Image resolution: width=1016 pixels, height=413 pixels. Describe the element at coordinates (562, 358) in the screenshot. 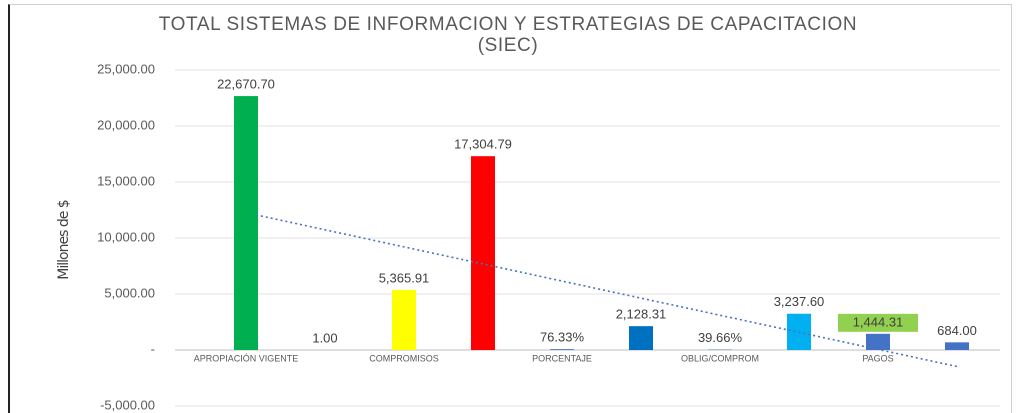

I see `x-tick-label: PORCENTAJE` at that location.